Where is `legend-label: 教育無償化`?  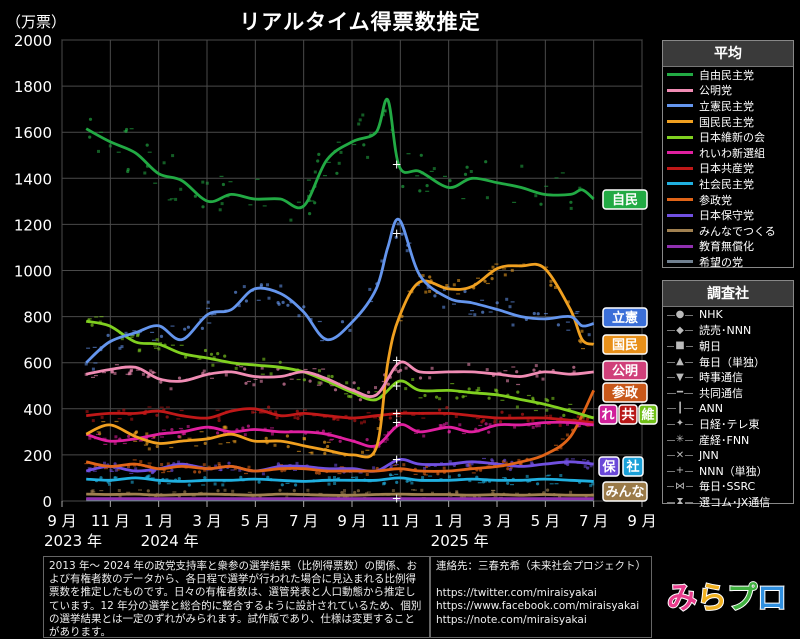 legend-label: 教育無償化 is located at coordinates (726, 247).